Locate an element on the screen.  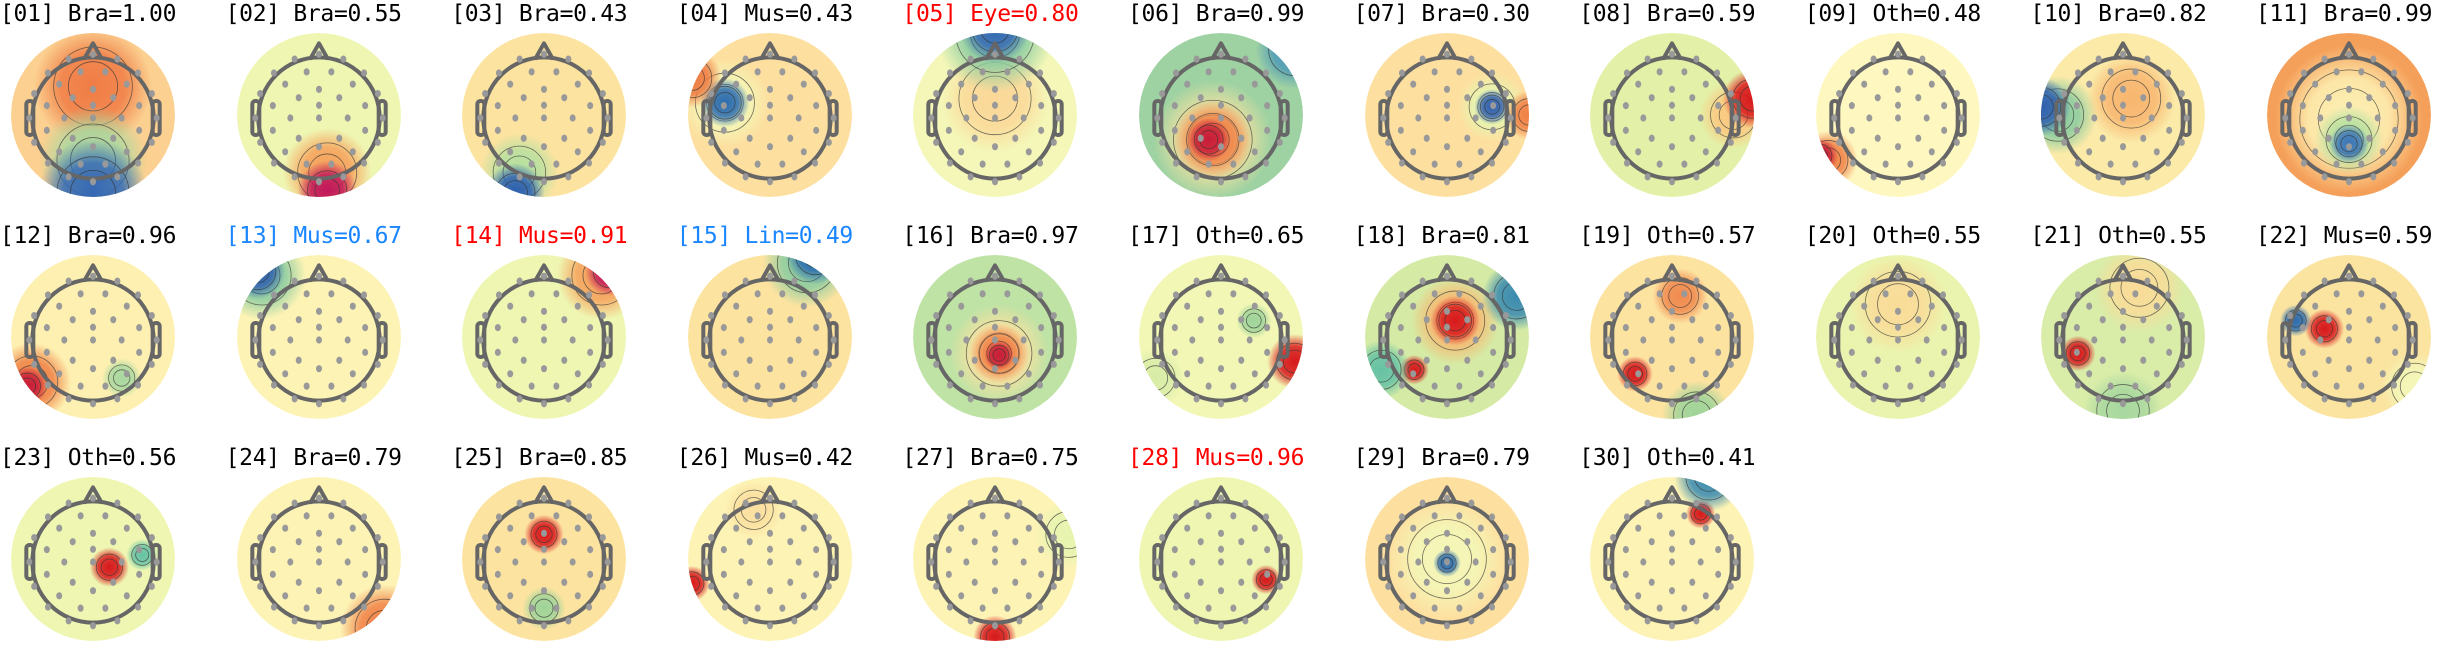
panel-title: [27] Bra=0.75 is located at coordinates (990, 458).